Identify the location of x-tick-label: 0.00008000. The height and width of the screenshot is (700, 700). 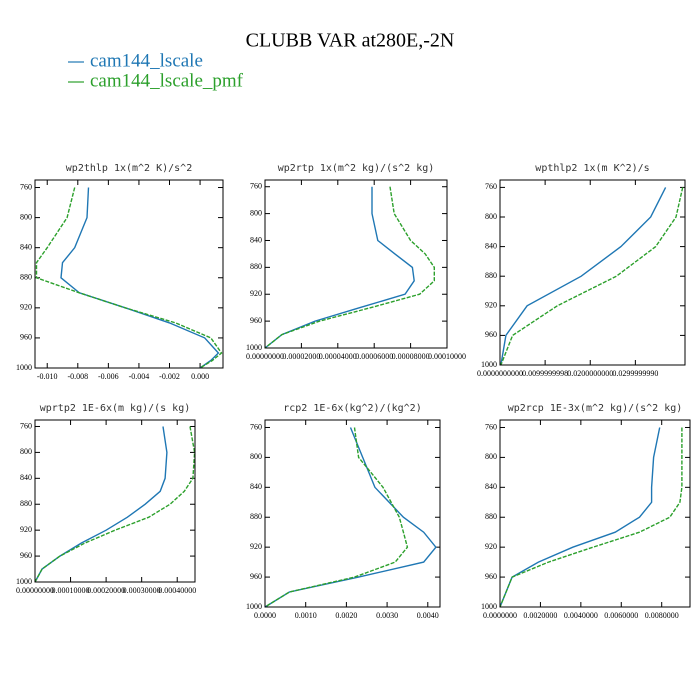
(411, 356).